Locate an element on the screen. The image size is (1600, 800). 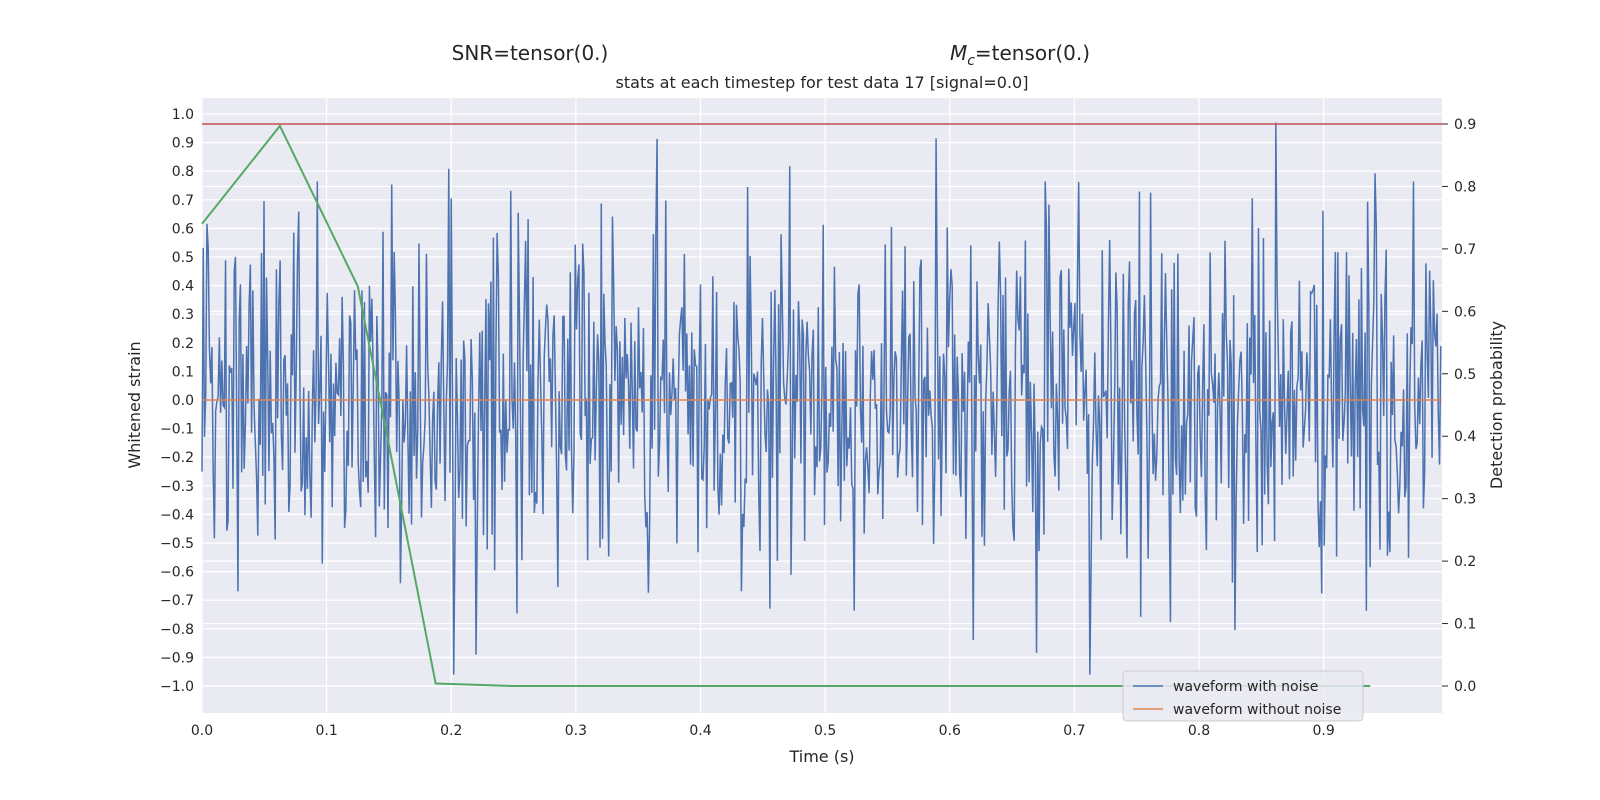
legend-label: waveform without noise is located at coordinates (1257, 710).